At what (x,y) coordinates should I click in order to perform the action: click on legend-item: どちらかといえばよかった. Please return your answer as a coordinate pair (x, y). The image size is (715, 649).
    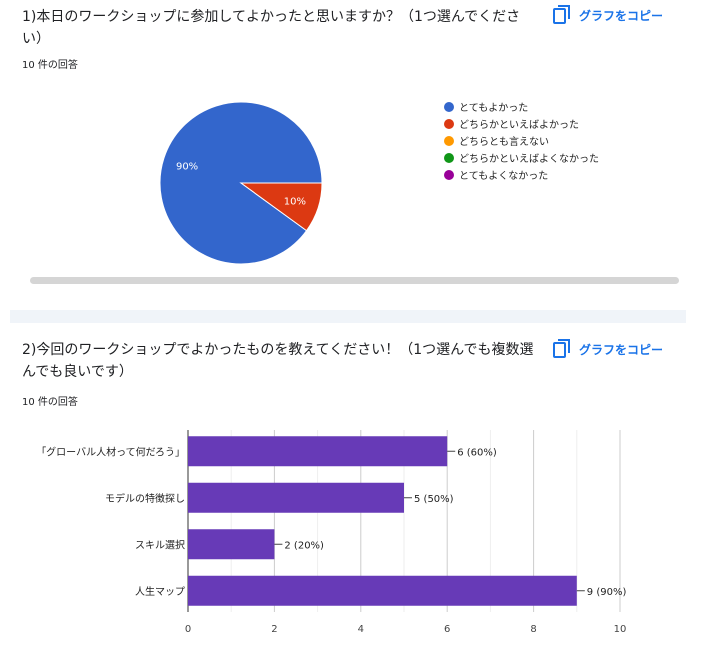
    Looking at the image, I should click on (519, 125).